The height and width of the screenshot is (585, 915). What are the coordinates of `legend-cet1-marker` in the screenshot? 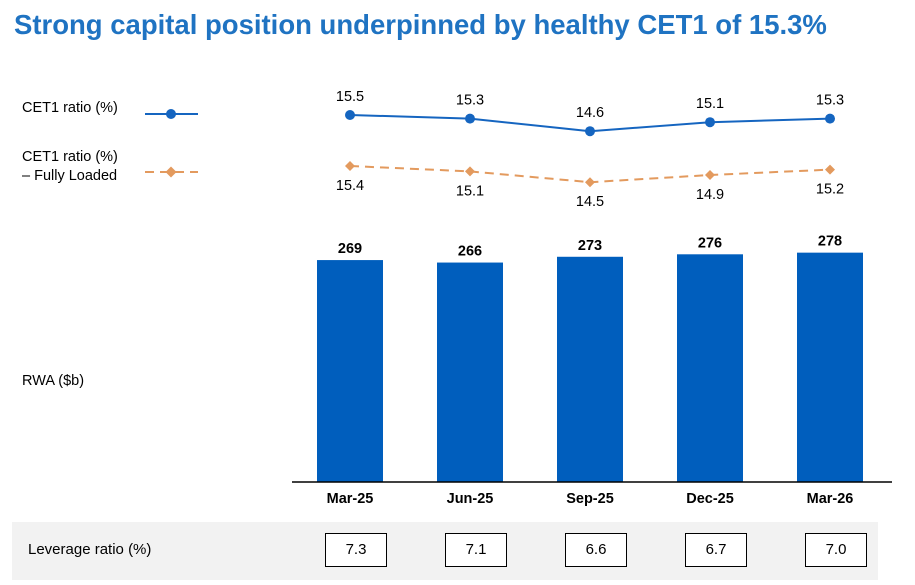 It's located at (171, 114).